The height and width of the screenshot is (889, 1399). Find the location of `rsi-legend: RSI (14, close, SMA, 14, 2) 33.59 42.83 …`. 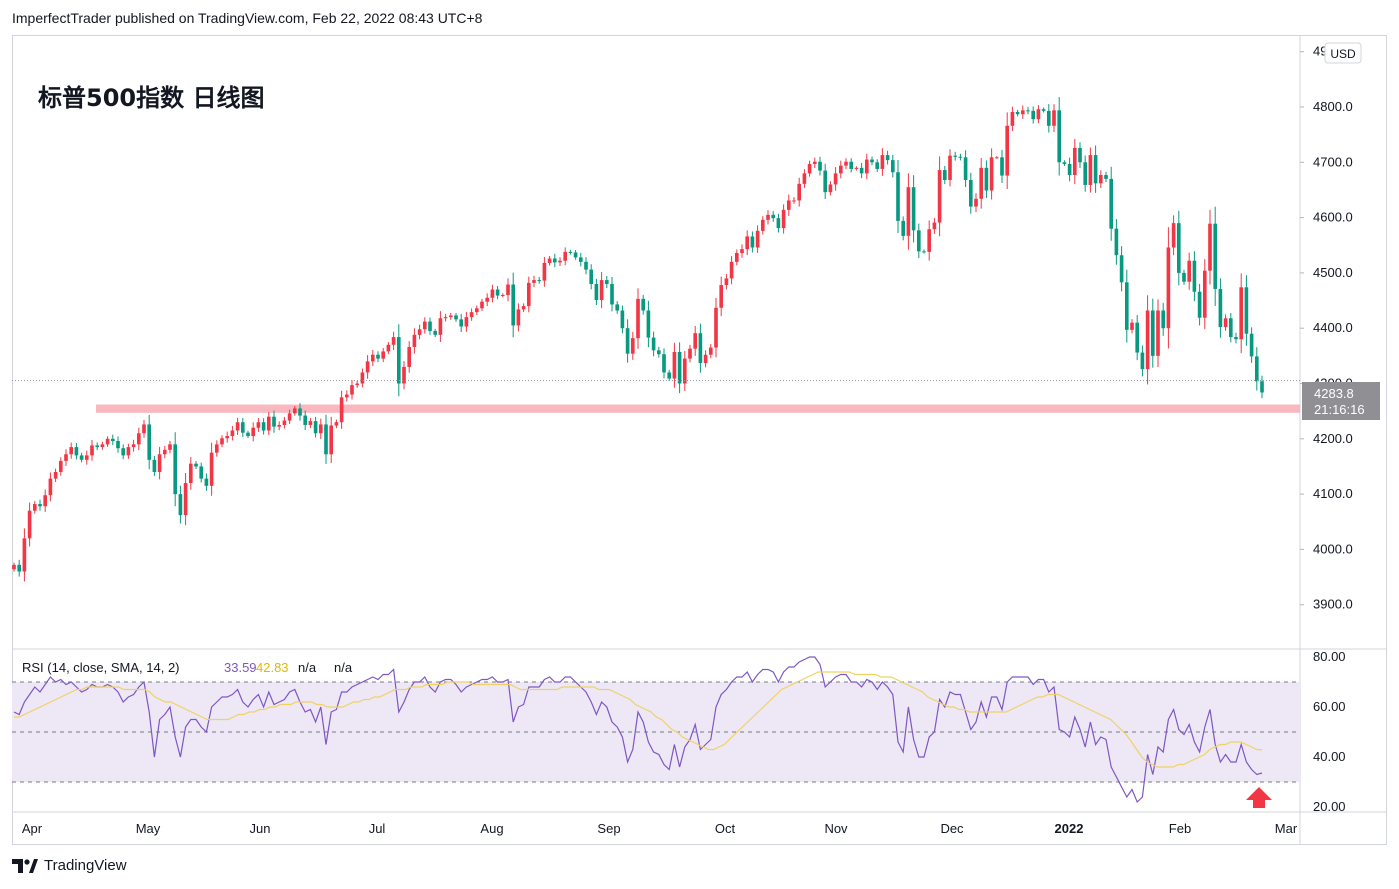

rsi-legend: RSI (14, close, SMA, 14, 2) 33.59 42.83 … is located at coordinates (187, 667).